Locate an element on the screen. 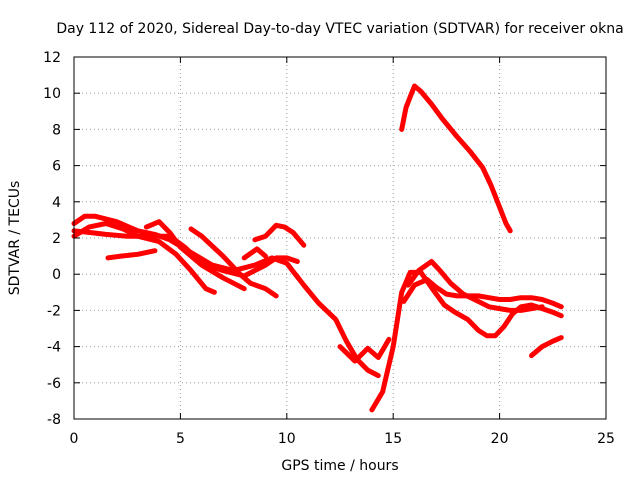 Image resolution: width=640 pixels, height=480 pixels. y-tick-label: 0 is located at coordinates (56, 275).